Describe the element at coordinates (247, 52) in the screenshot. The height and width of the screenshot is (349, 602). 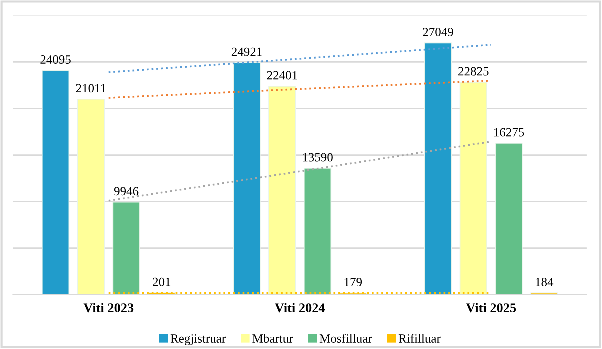
I see `data-label: 24921` at that location.